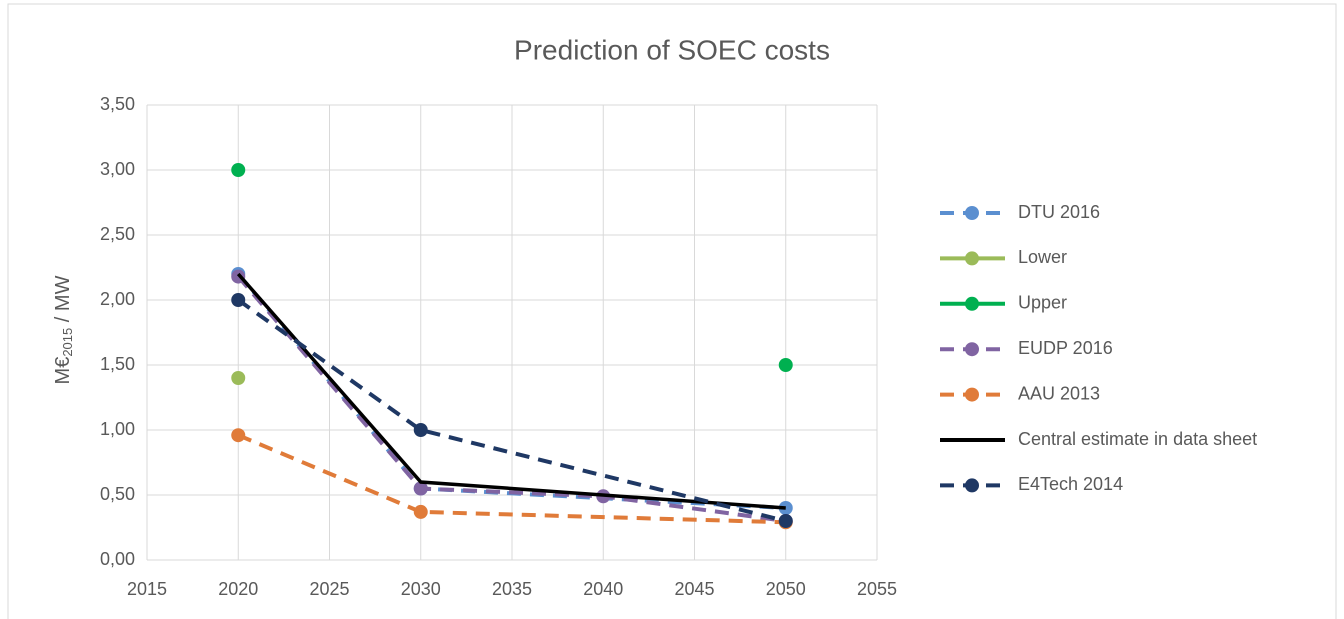  What do you see at coordinates (877, 589) in the screenshot?
I see `x-tick-label: 2055` at bounding box center [877, 589].